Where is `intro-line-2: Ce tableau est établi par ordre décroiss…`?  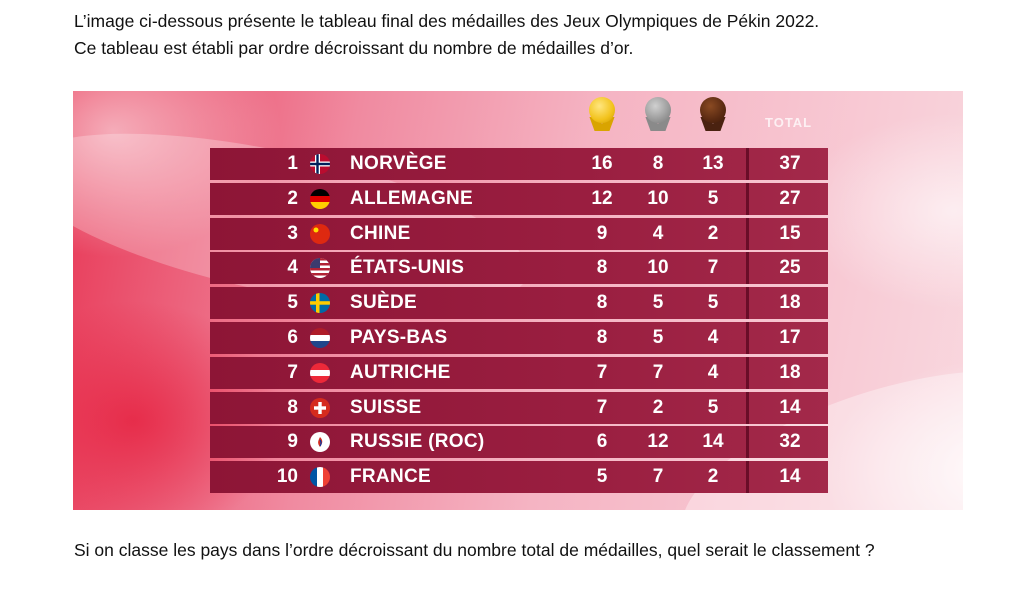 intro-line-2: Ce tableau est établi par ordre décroiss… is located at coordinates (354, 48).